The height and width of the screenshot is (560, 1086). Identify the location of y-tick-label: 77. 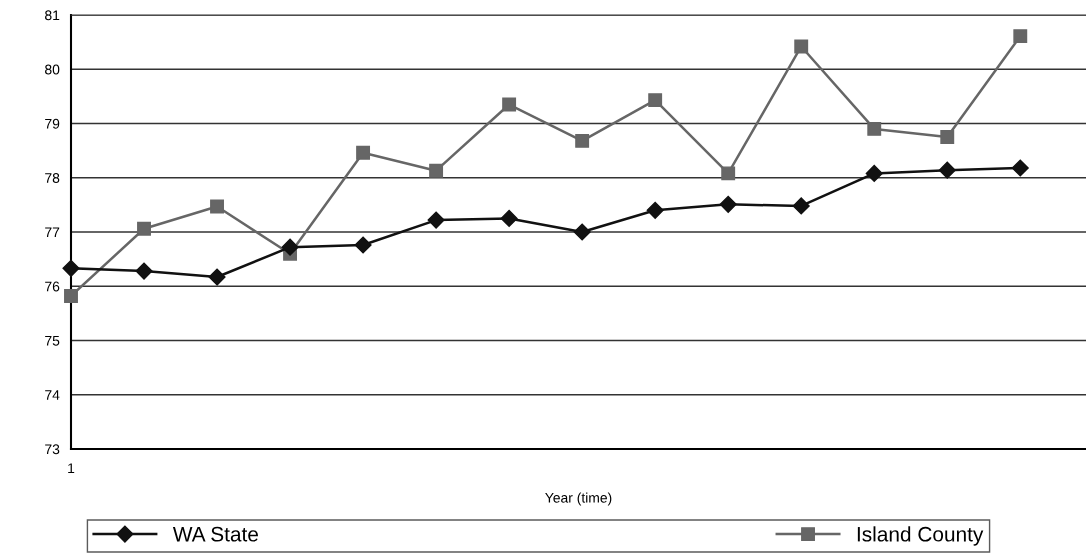
(52, 232).